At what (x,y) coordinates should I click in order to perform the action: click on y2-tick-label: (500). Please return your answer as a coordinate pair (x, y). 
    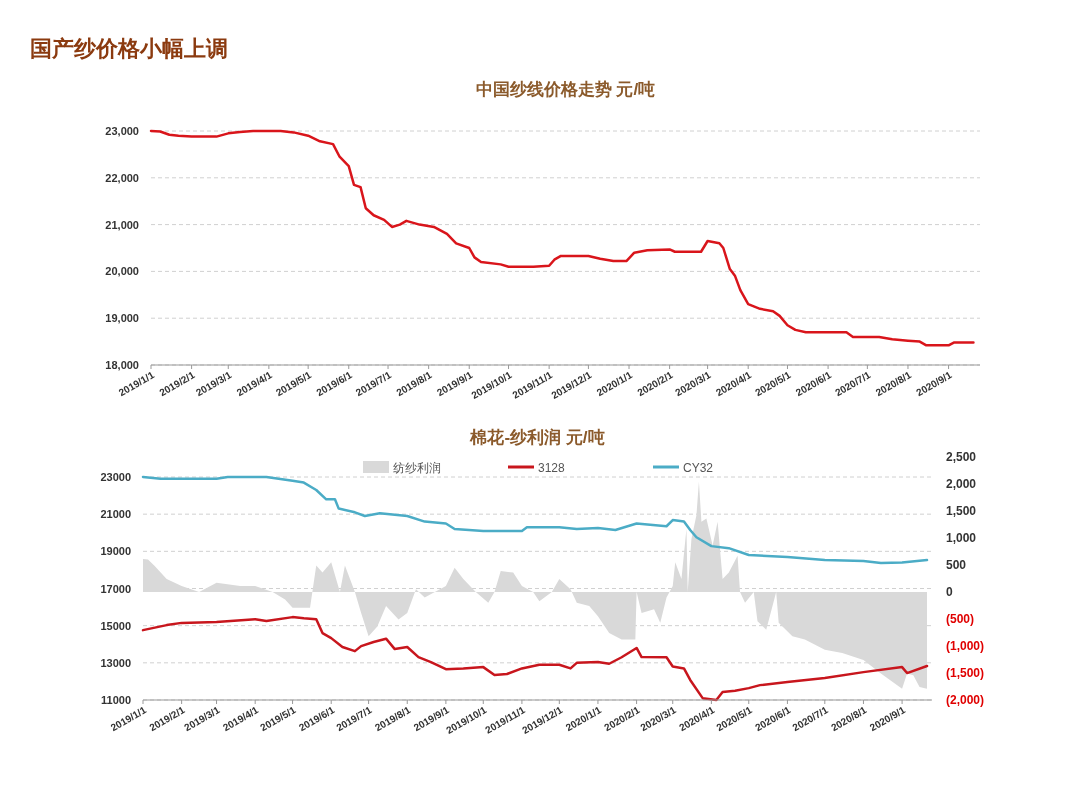
    Looking at the image, I should click on (960, 619).